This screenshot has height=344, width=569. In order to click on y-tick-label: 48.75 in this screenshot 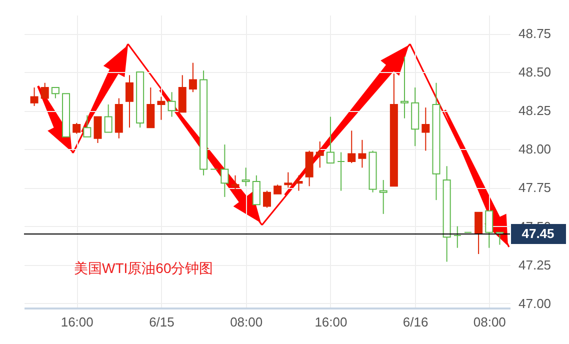, I will do `click(535, 34)`.